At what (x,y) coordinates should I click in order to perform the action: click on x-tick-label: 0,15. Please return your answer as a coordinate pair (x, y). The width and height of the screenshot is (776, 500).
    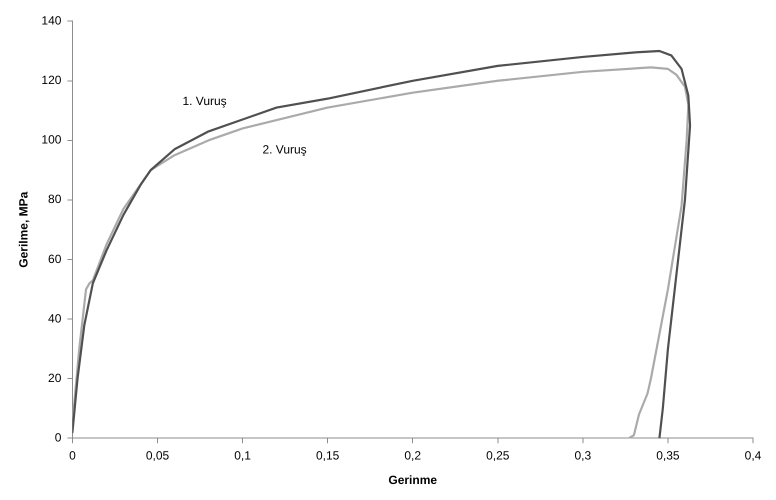
    Looking at the image, I should click on (328, 455).